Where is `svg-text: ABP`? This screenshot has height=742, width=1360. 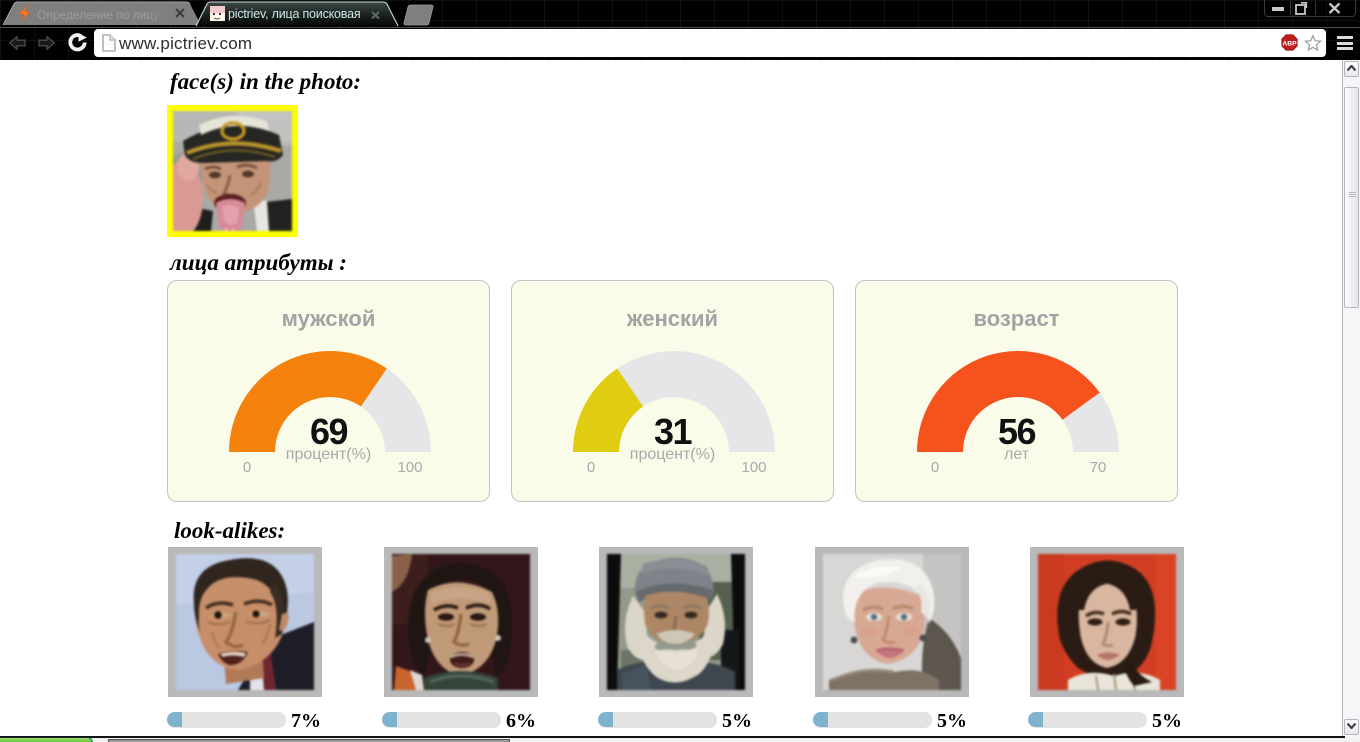
svg-text: ABP is located at coordinates (1289, 43).